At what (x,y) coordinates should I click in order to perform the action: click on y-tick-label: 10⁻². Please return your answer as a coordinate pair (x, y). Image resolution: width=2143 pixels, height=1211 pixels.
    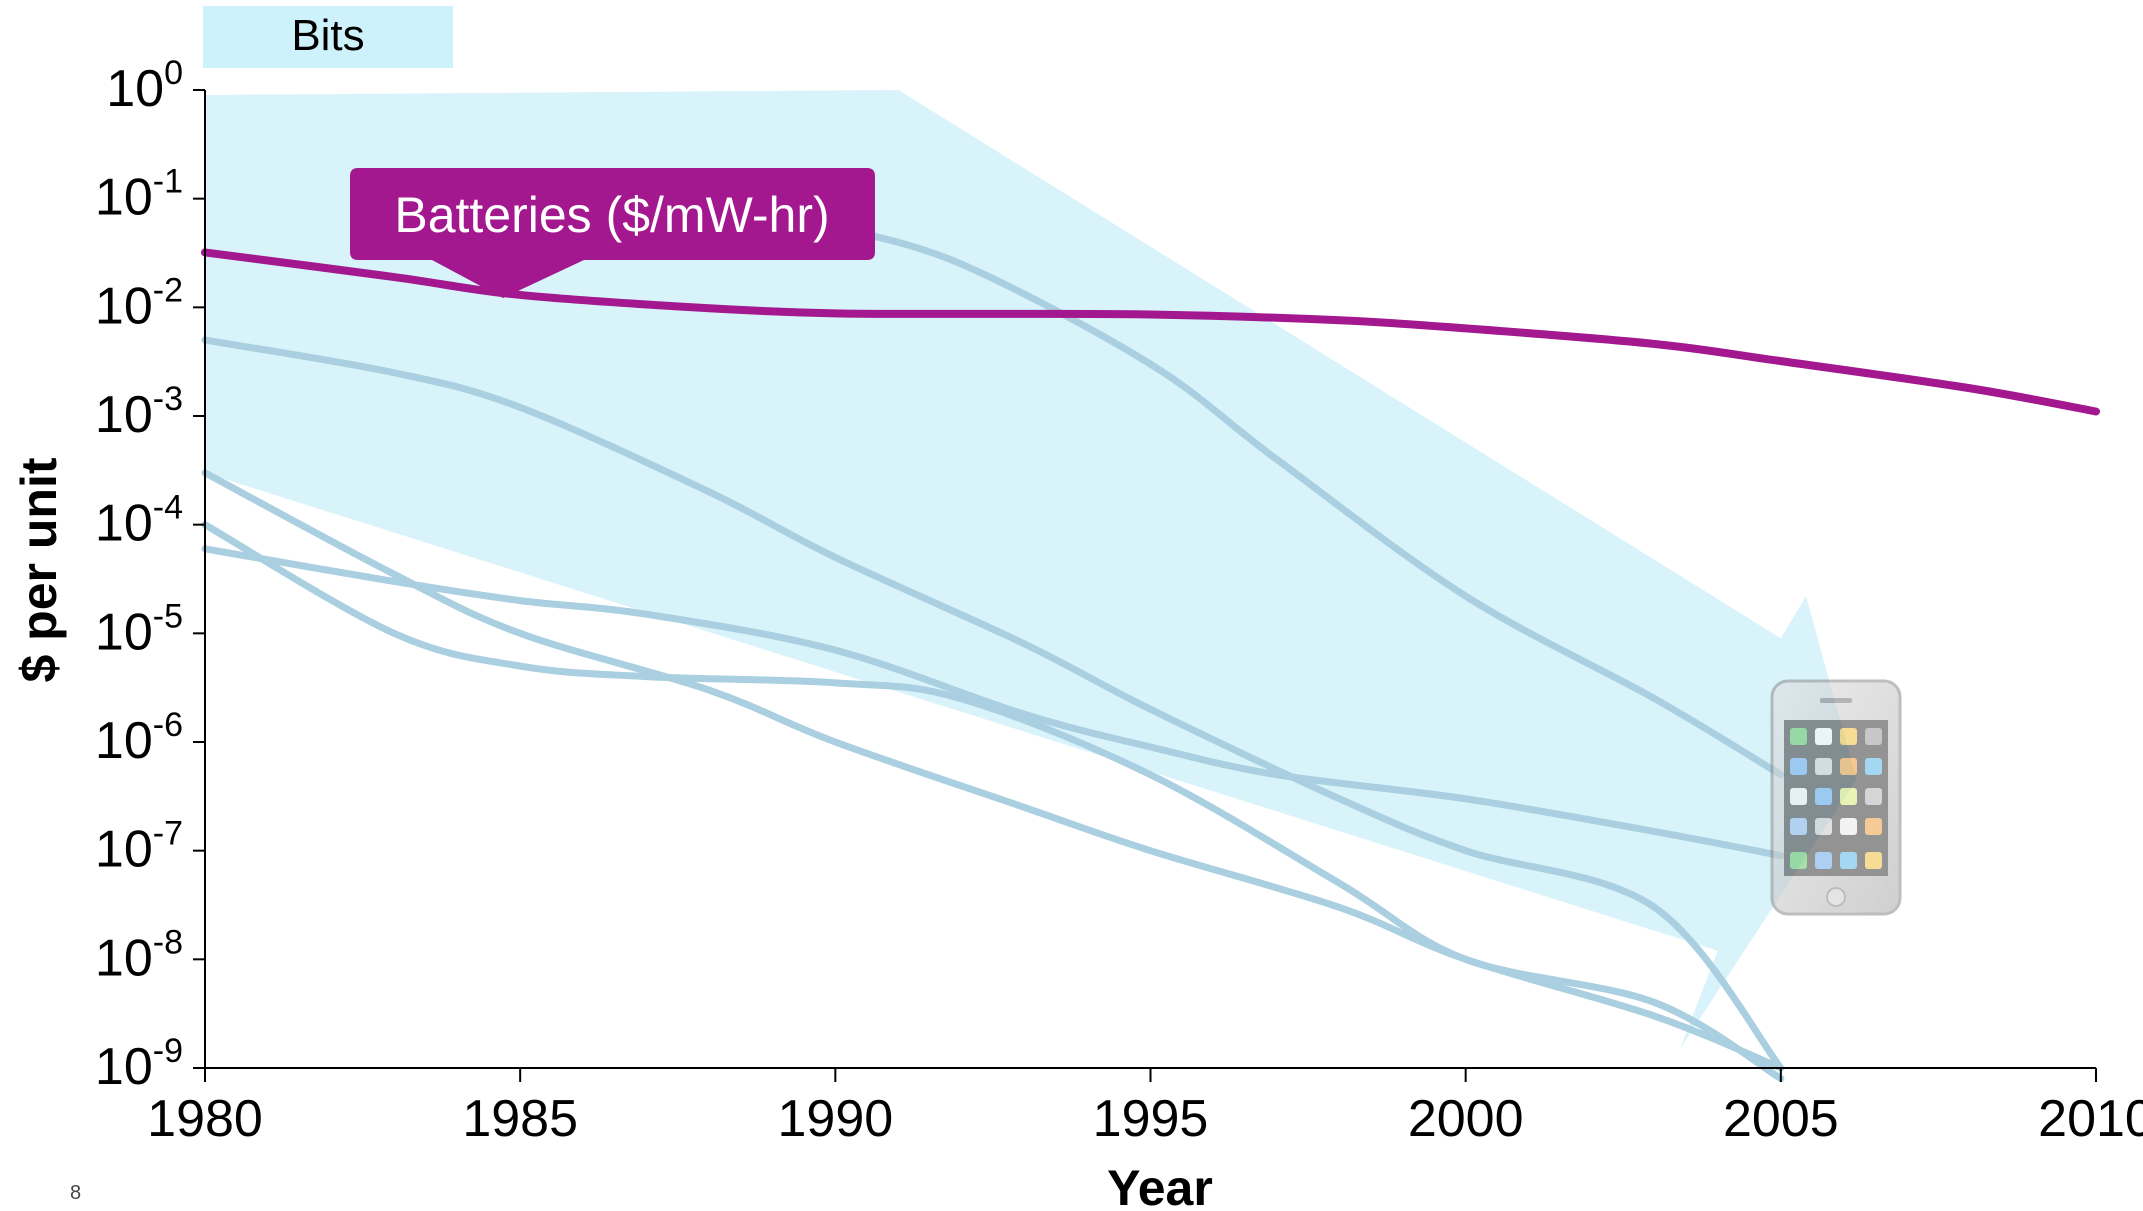
    Looking at the image, I should click on (139, 303).